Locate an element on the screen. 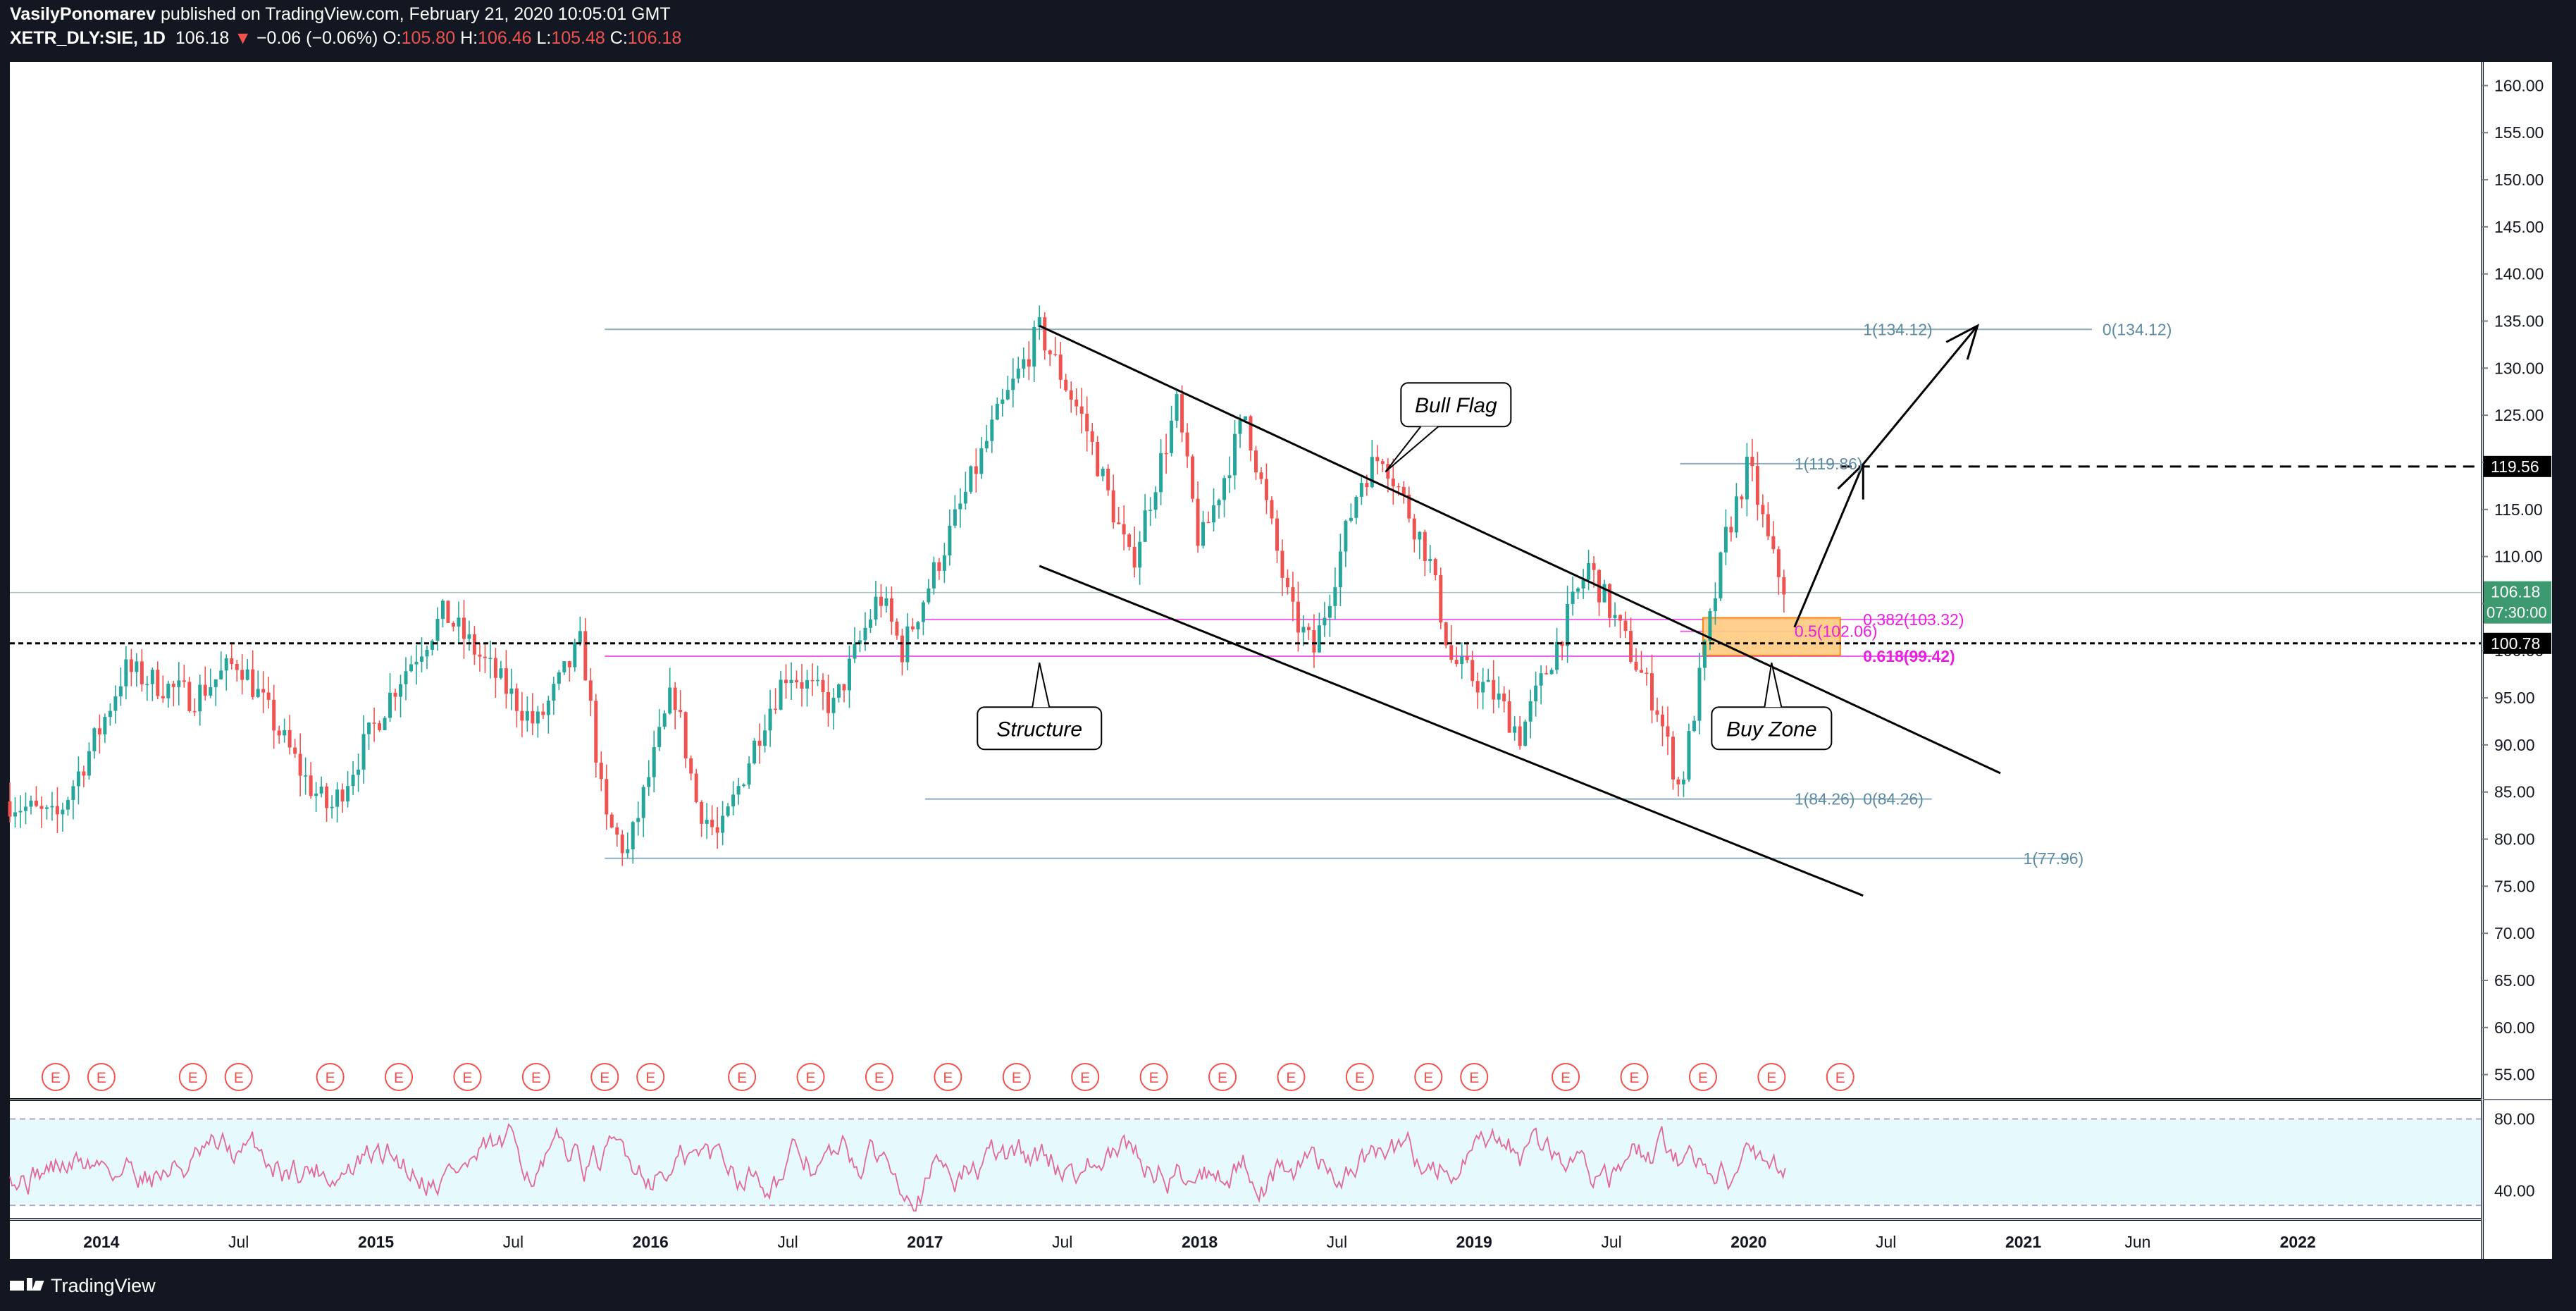 Image resolution: width=2576 pixels, height=1311 pixels. time-tick-label: 2022 is located at coordinates (2298, 1242).